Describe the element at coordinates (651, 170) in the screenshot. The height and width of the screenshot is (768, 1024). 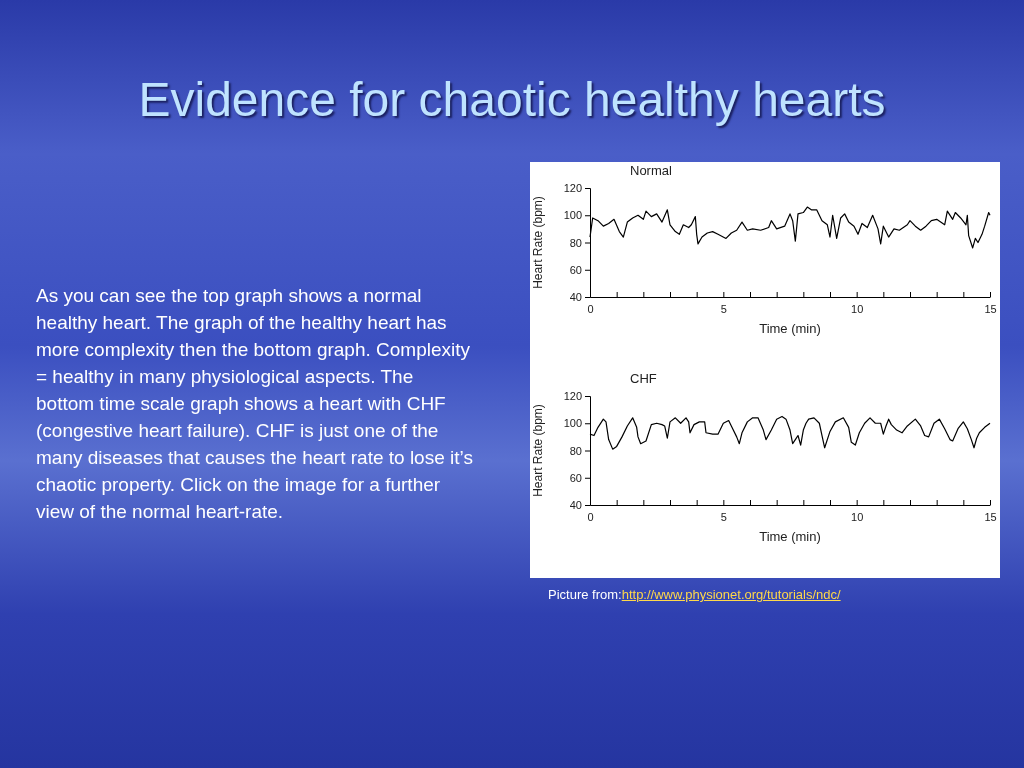
I see `chart-title: Normal` at that location.